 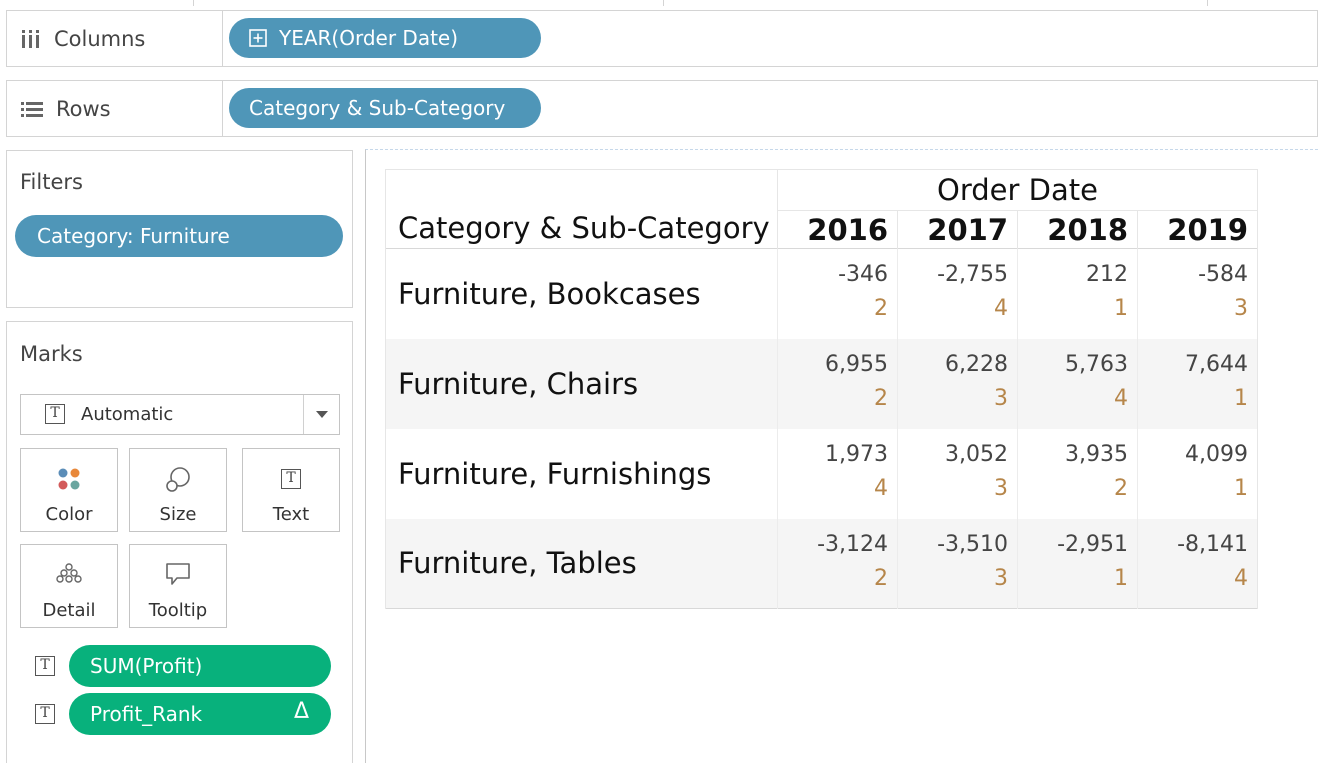 I want to click on text-button: T Text, so click(x=291, y=490).